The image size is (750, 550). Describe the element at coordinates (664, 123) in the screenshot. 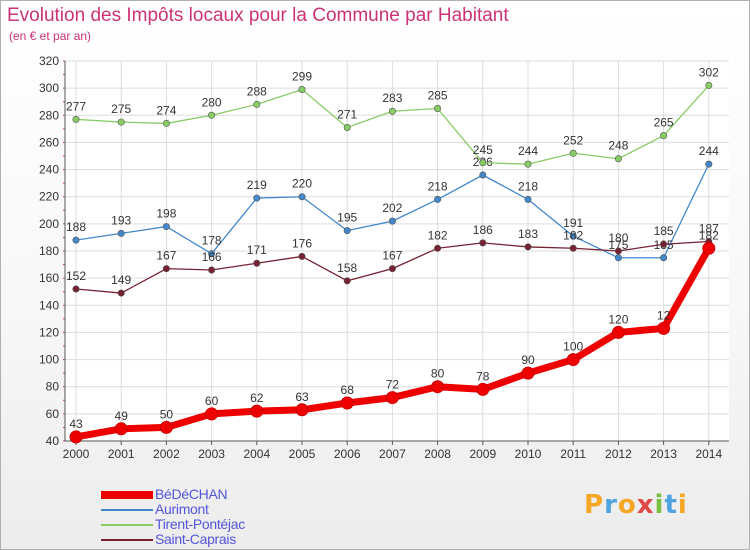

I see `data-label: 265` at that location.